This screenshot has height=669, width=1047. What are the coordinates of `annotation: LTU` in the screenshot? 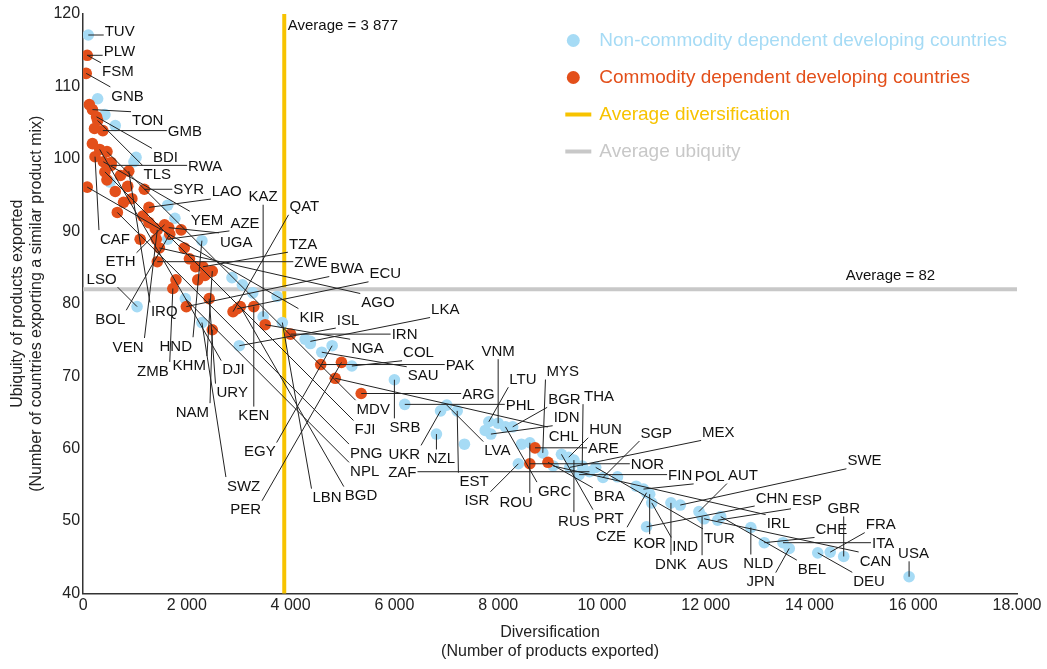 It's located at (523, 378).